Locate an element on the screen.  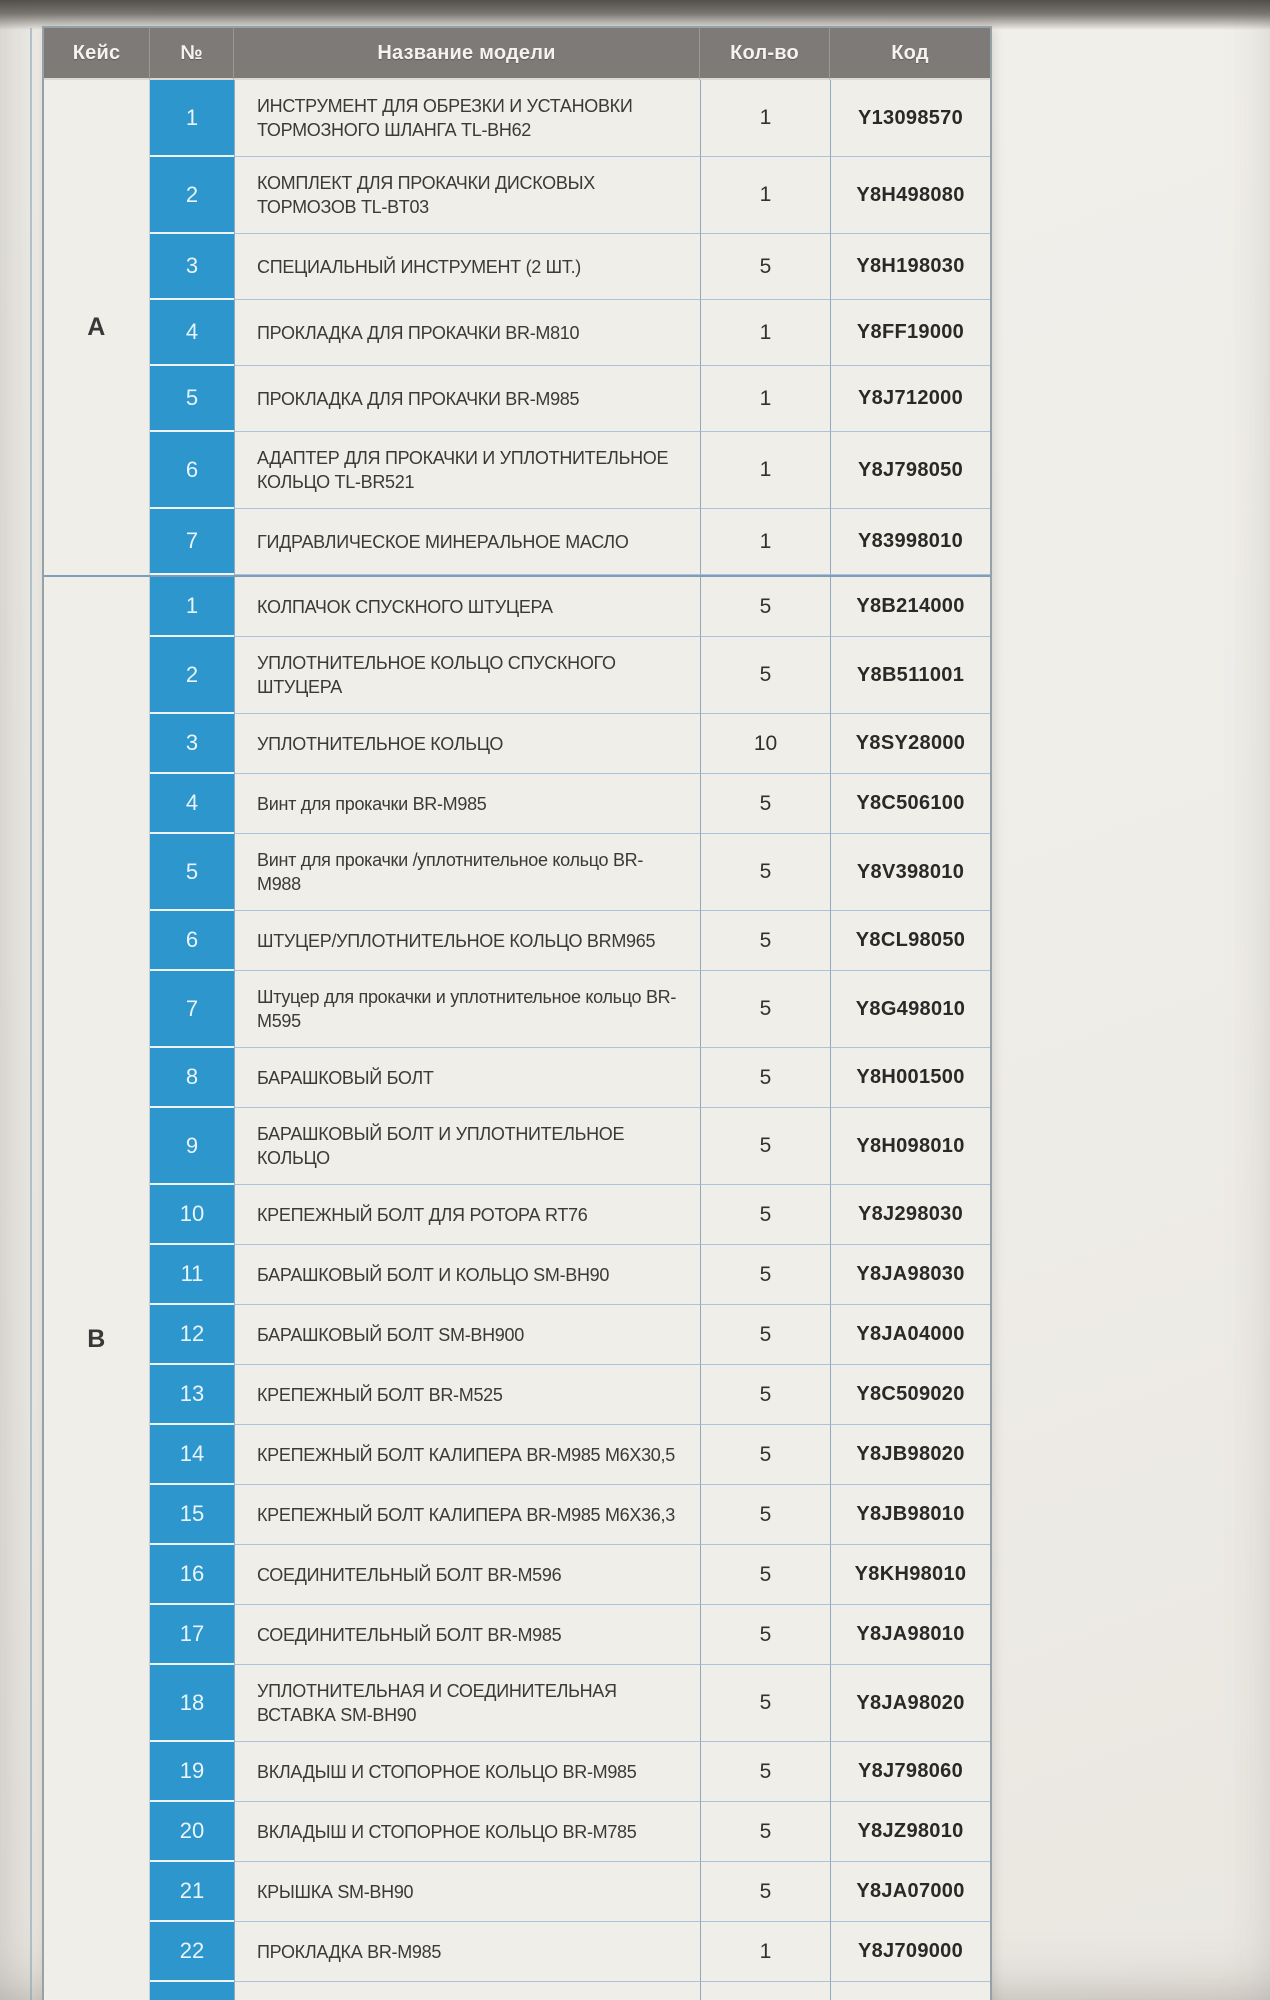
row-code-cell: Y8J798060 is located at coordinates (910, 1772).